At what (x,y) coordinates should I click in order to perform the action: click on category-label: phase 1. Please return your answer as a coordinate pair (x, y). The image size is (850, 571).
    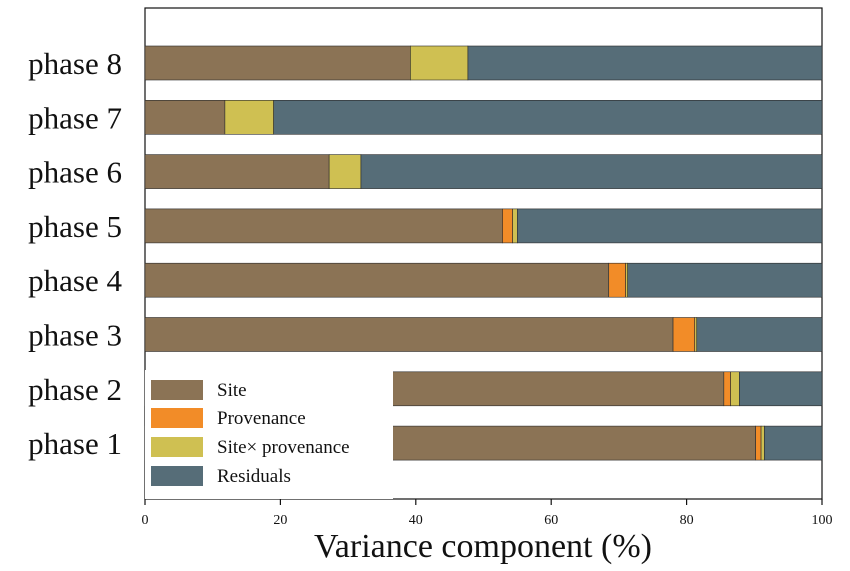
    Looking at the image, I should click on (75, 443).